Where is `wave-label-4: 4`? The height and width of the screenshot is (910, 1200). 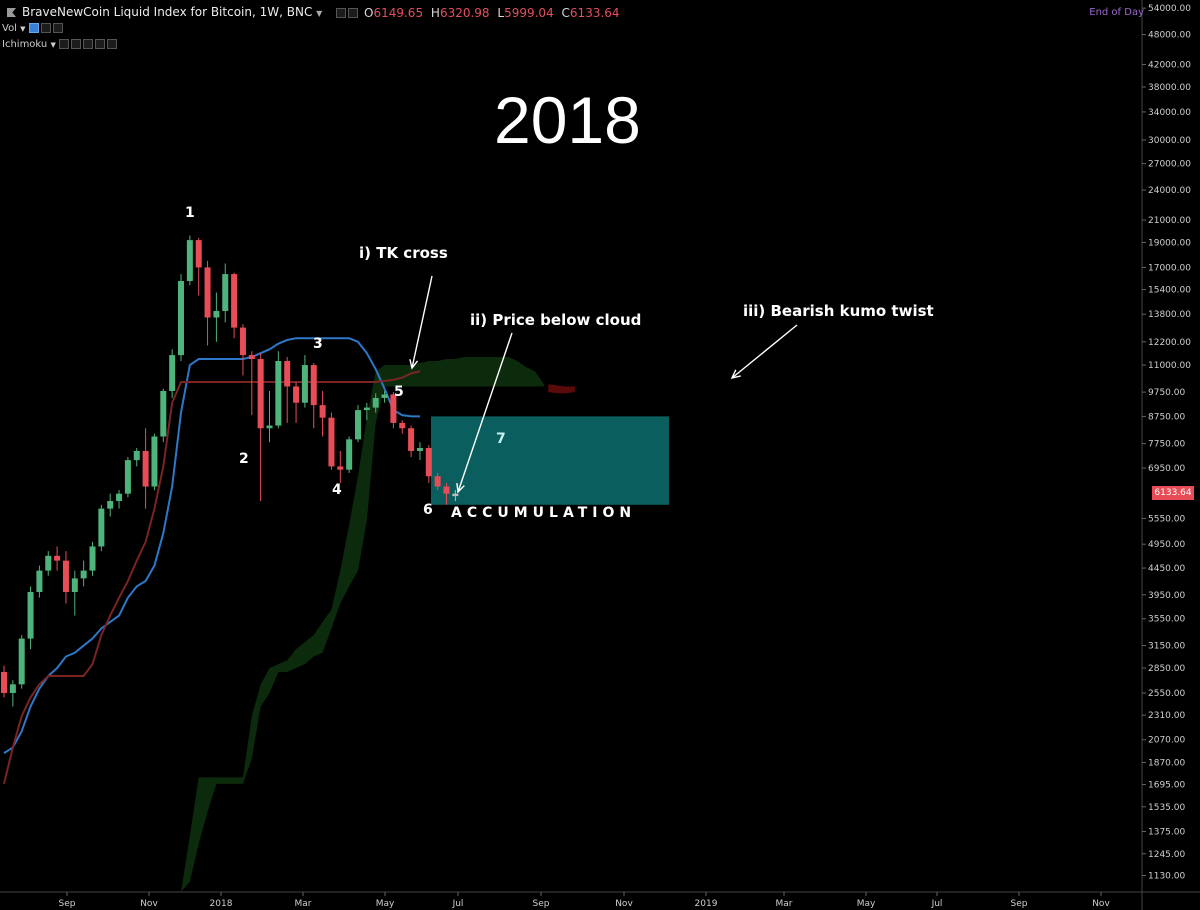 wave-label-4: 4 is located at coordinates (337, 490).